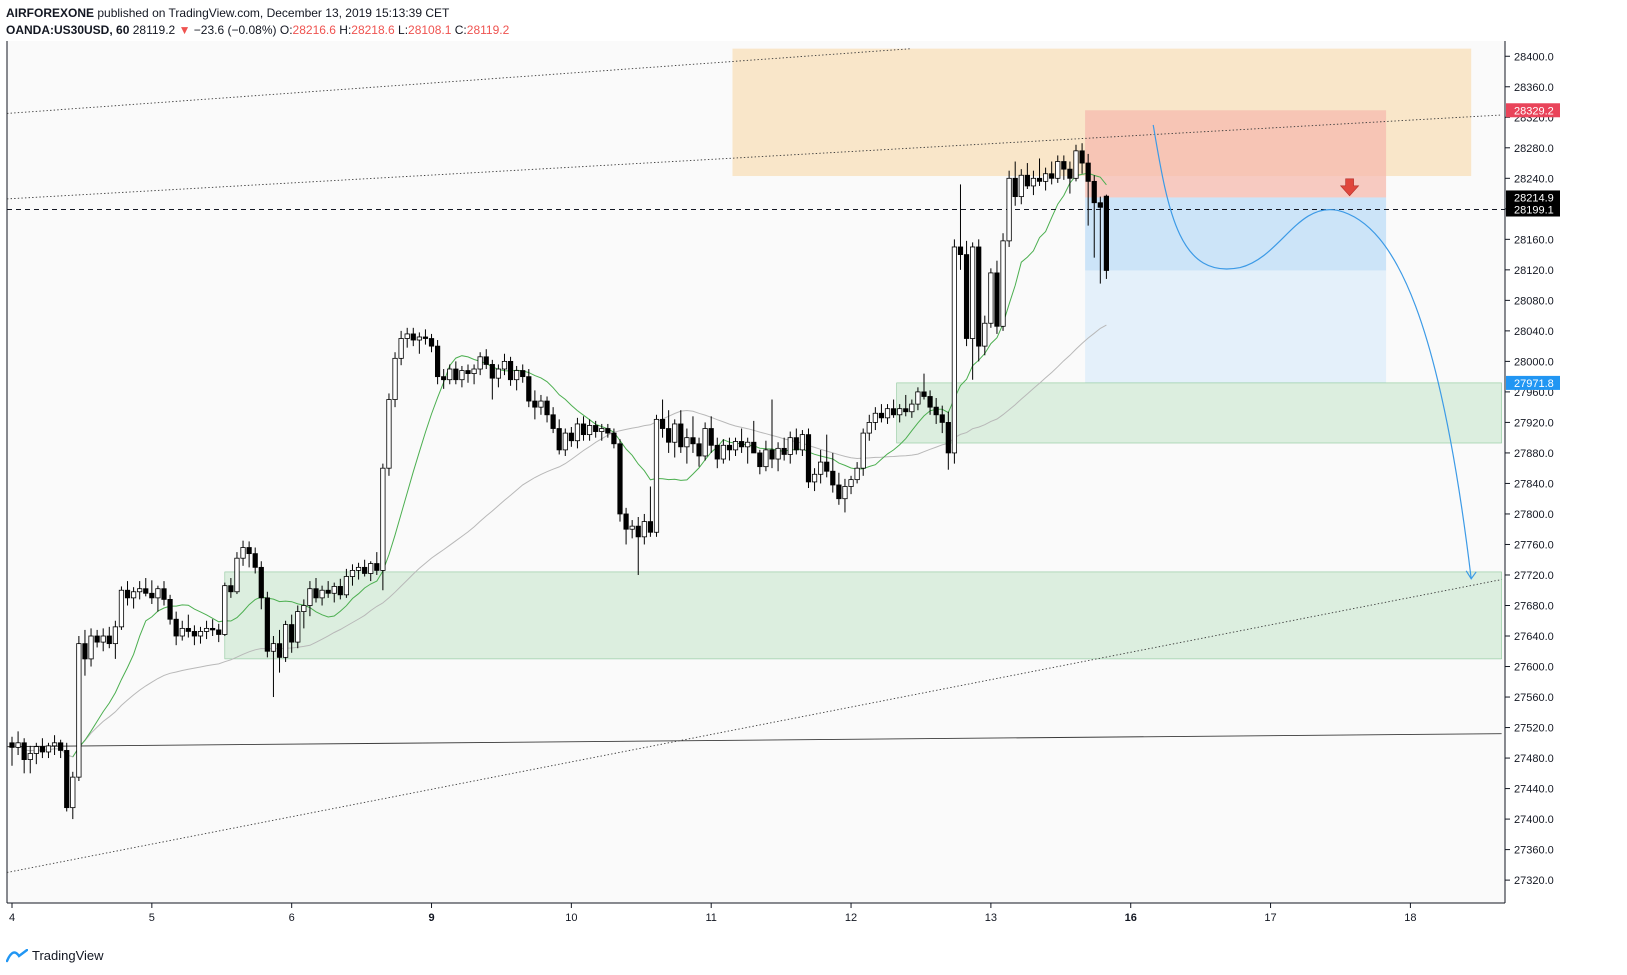 The image size is (1627, 975). I want to click on zone-target-extended, so click(1236, 326).